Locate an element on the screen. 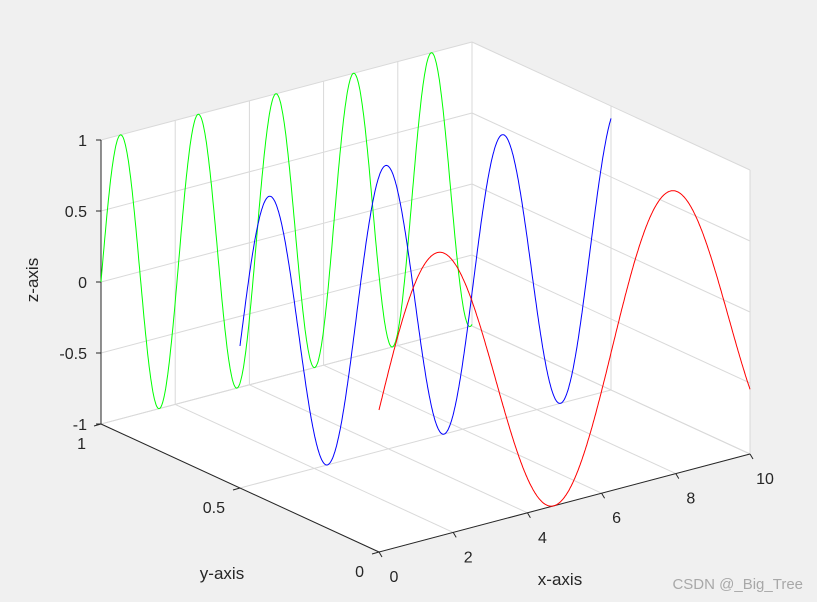 Image resolution: width=817 pixels, height=602 pixels. y-tick-label: 0 is located at coordinates (359, 572).